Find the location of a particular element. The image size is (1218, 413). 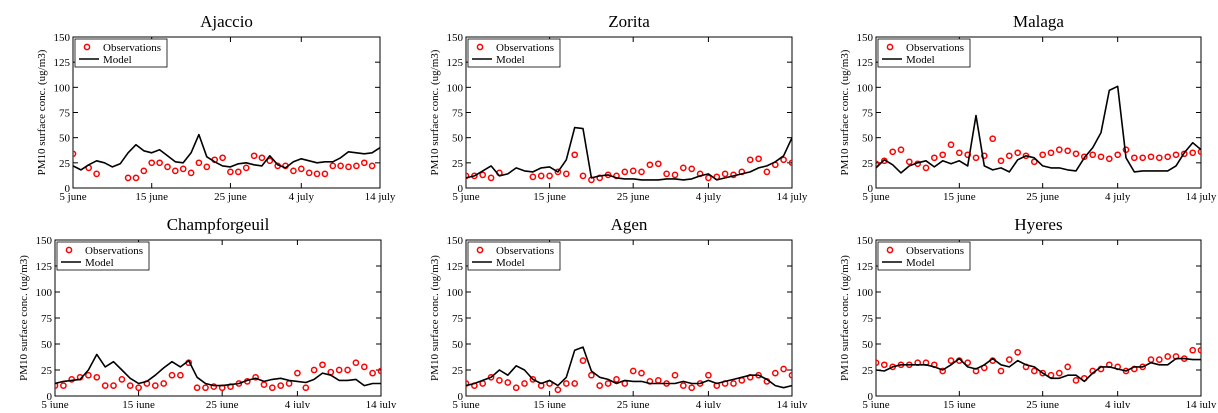

legend-label-observations: Observations is located at coordinates (935, 251).